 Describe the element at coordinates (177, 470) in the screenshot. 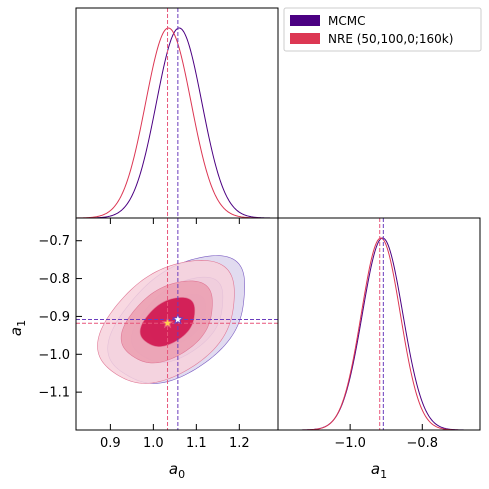

I see `xlabel-a0: a0` at that location.